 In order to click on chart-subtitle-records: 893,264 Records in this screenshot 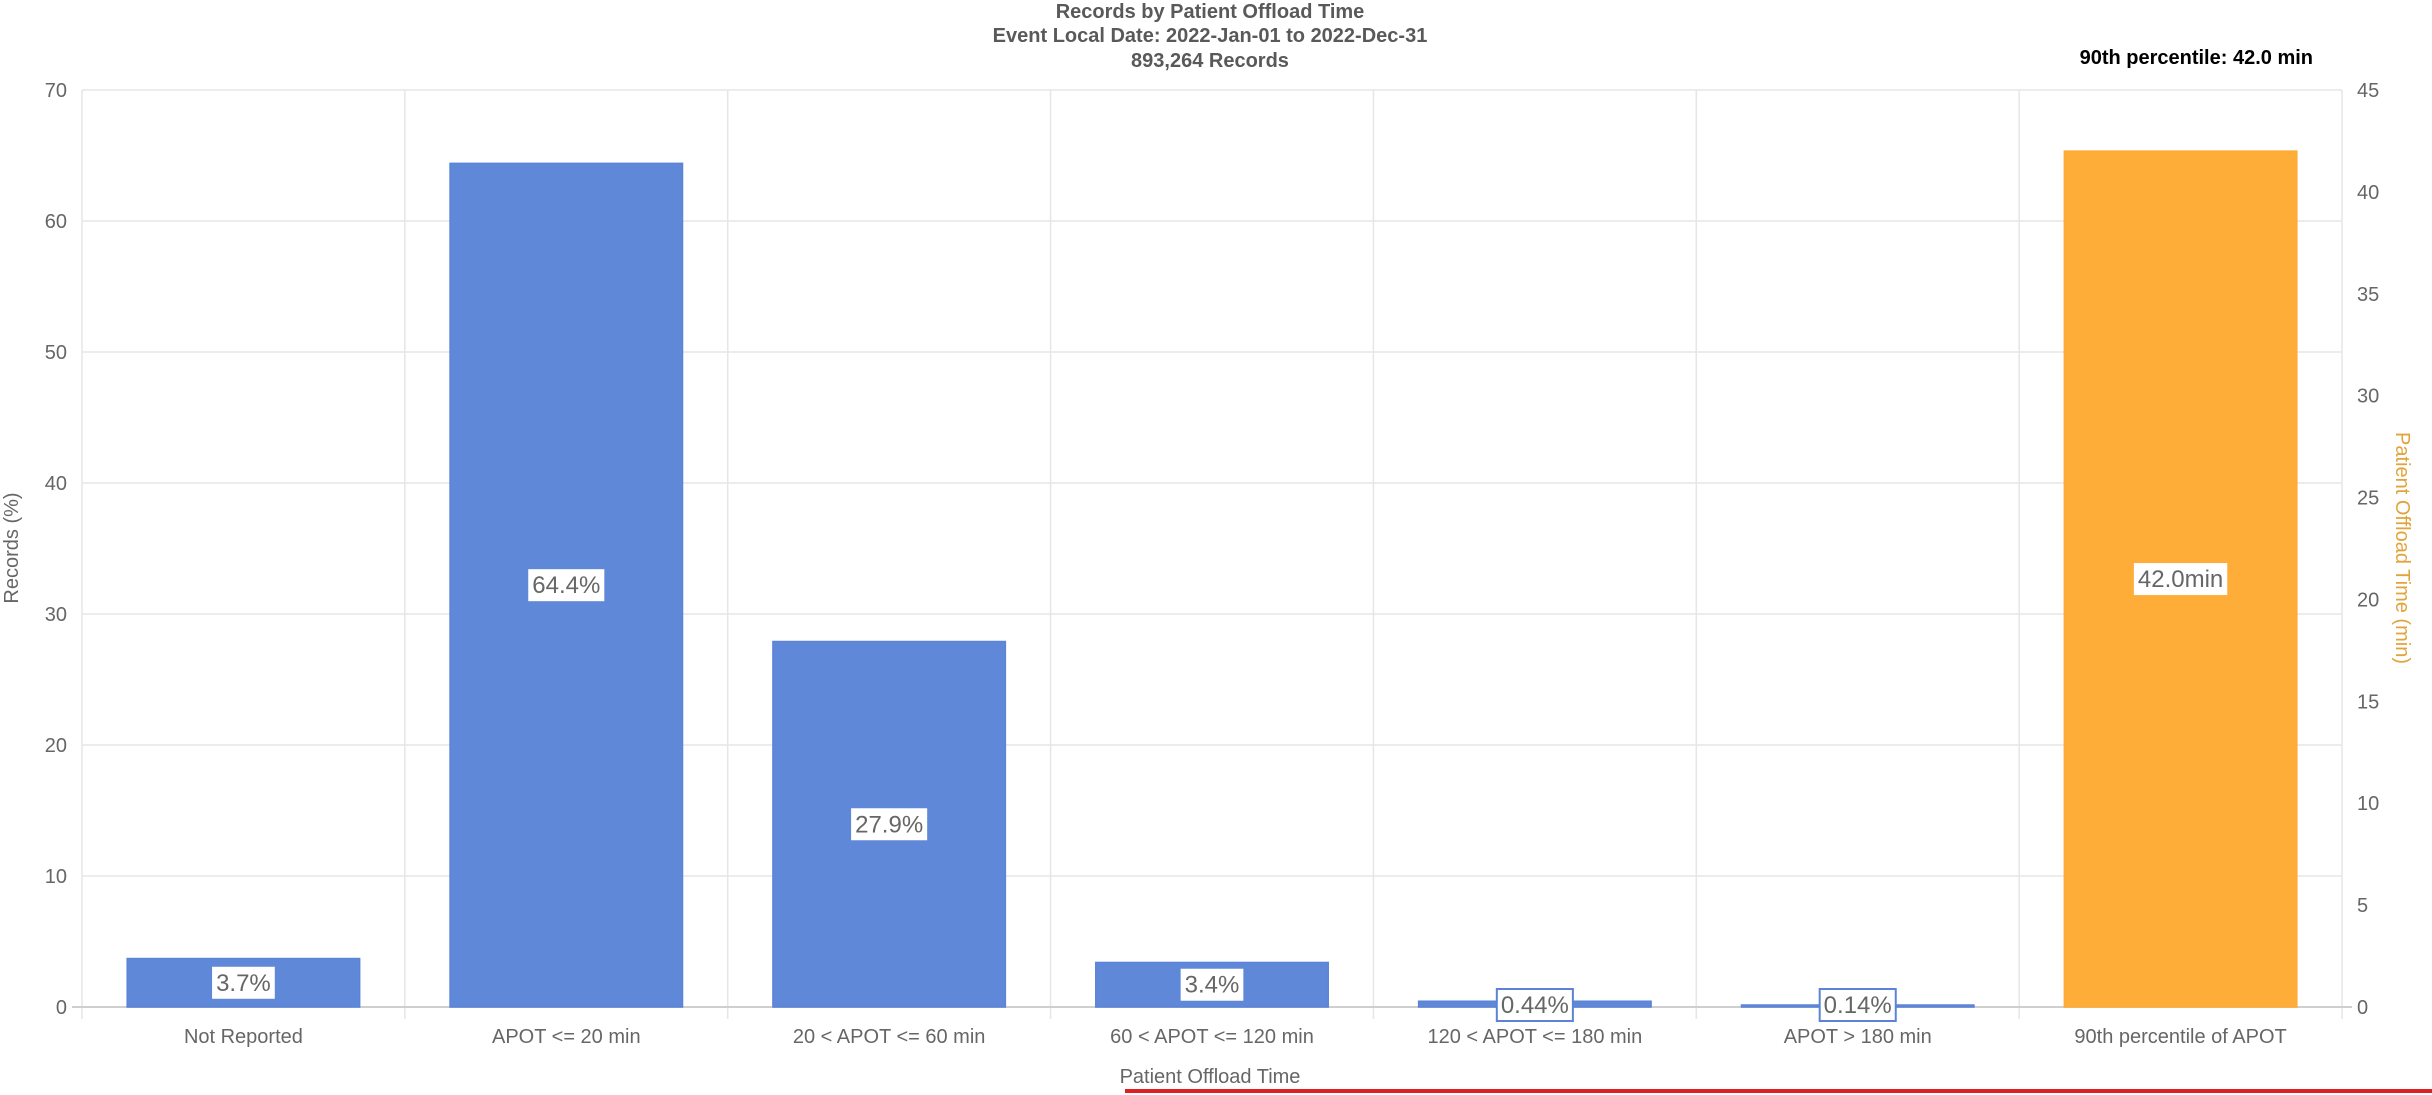, I will do `click(1210, 61)`.